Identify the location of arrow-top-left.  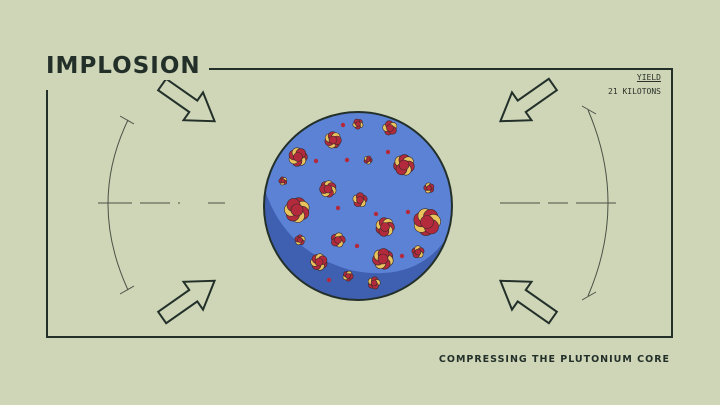
(186, 100).